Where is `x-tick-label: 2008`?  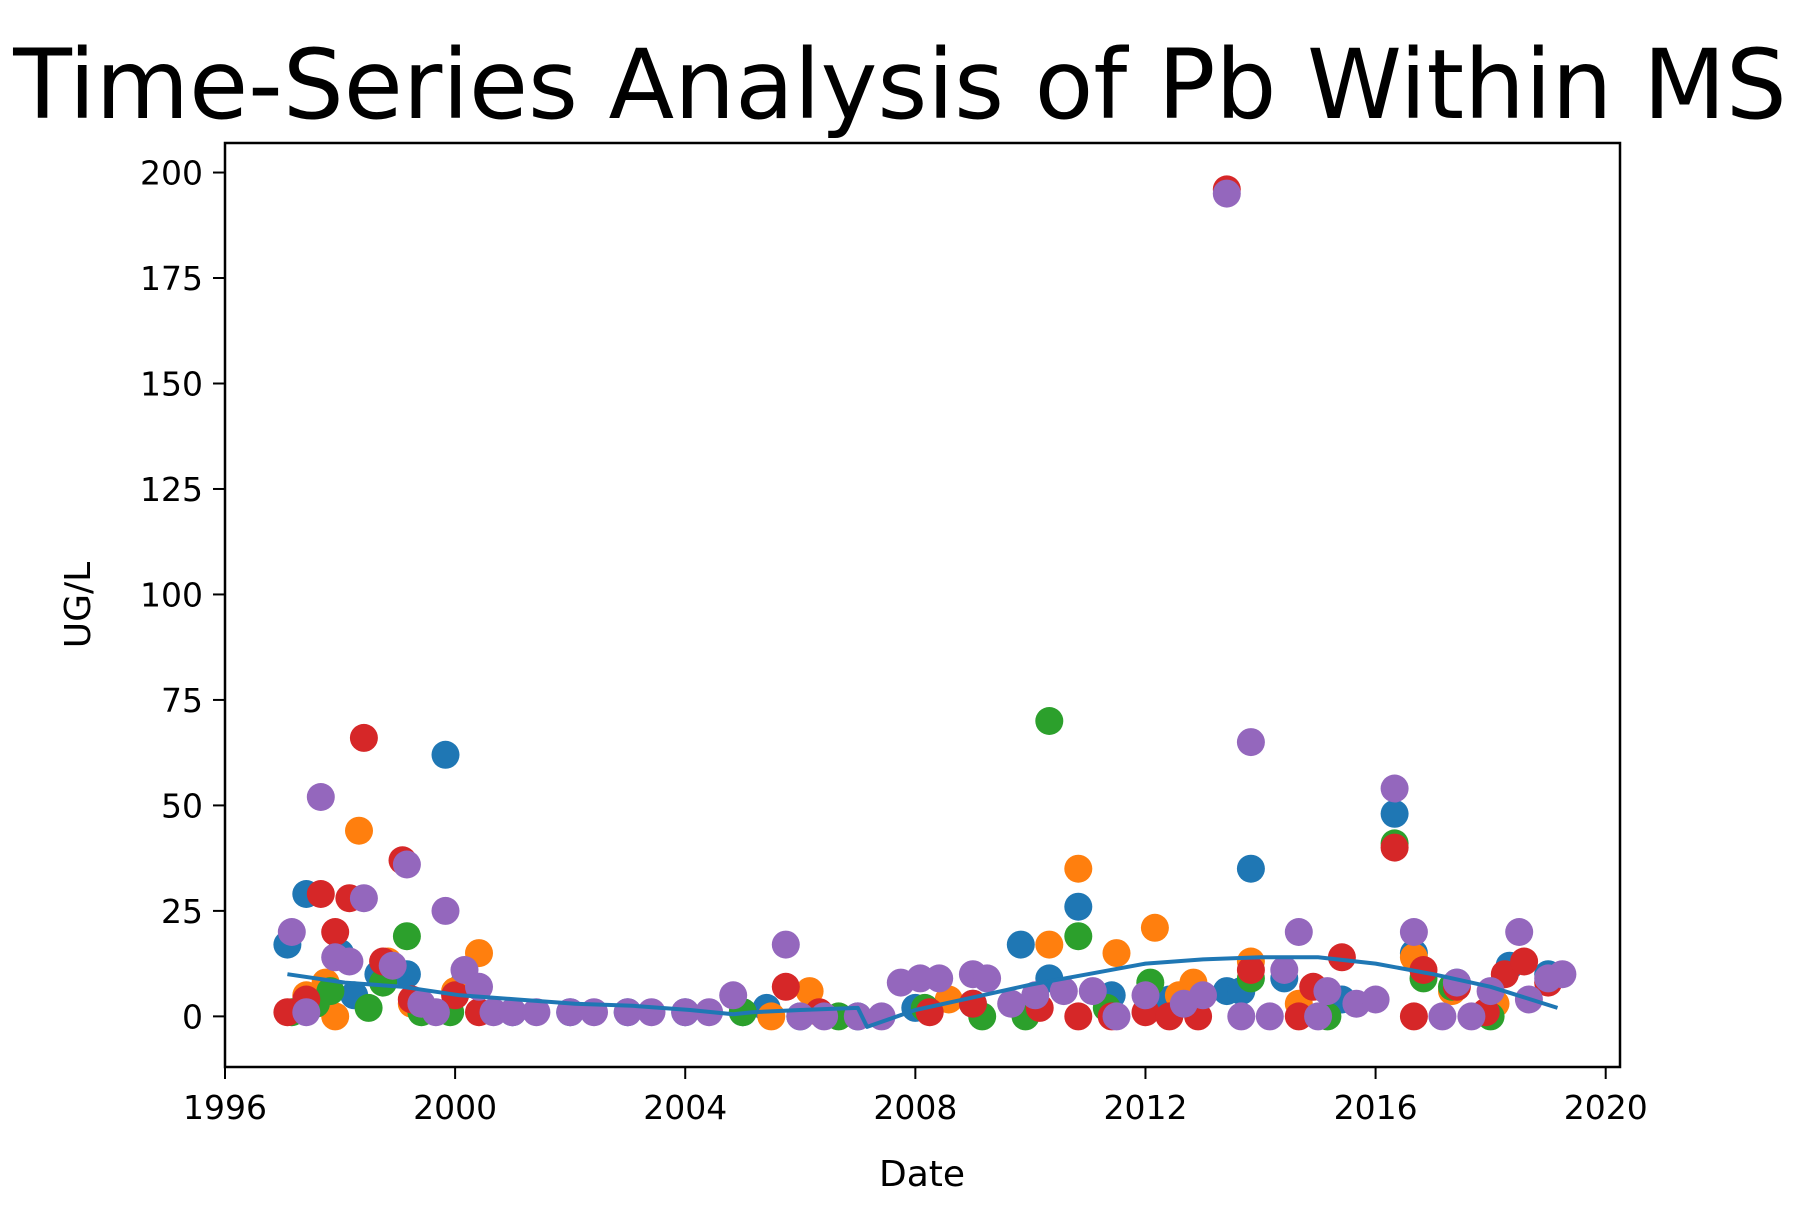
x-tick-label: 2008 is located at coordinates (915, 1107).